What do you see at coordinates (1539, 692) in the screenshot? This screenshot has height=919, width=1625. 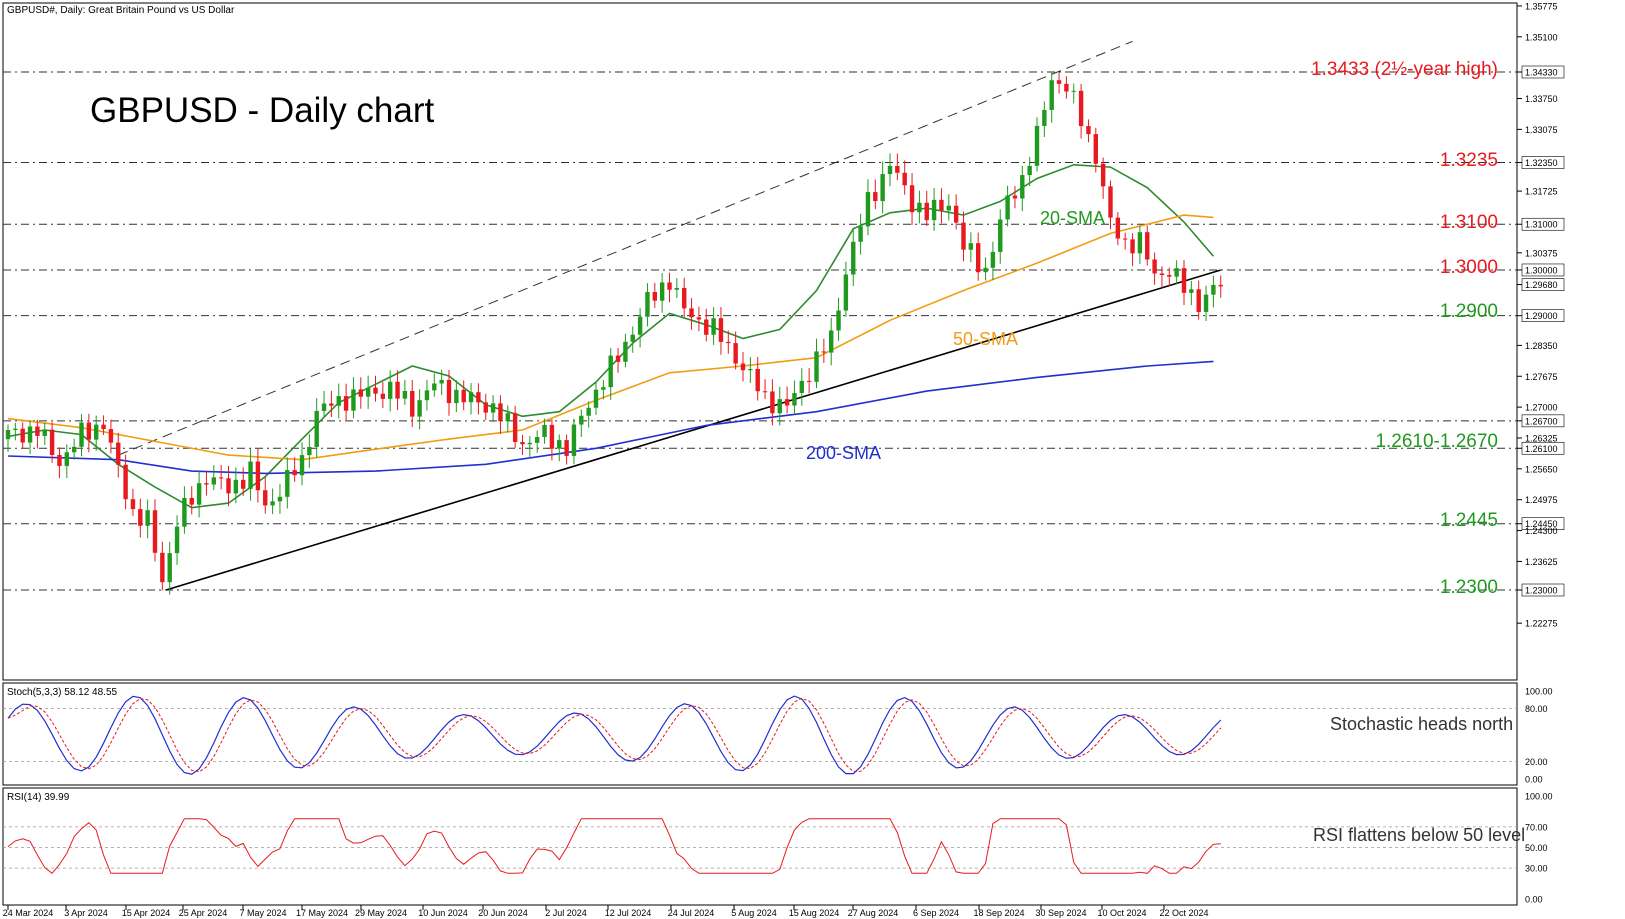 I see `stoch-tick-label: 100.00` at bounding box center [1539, 692].